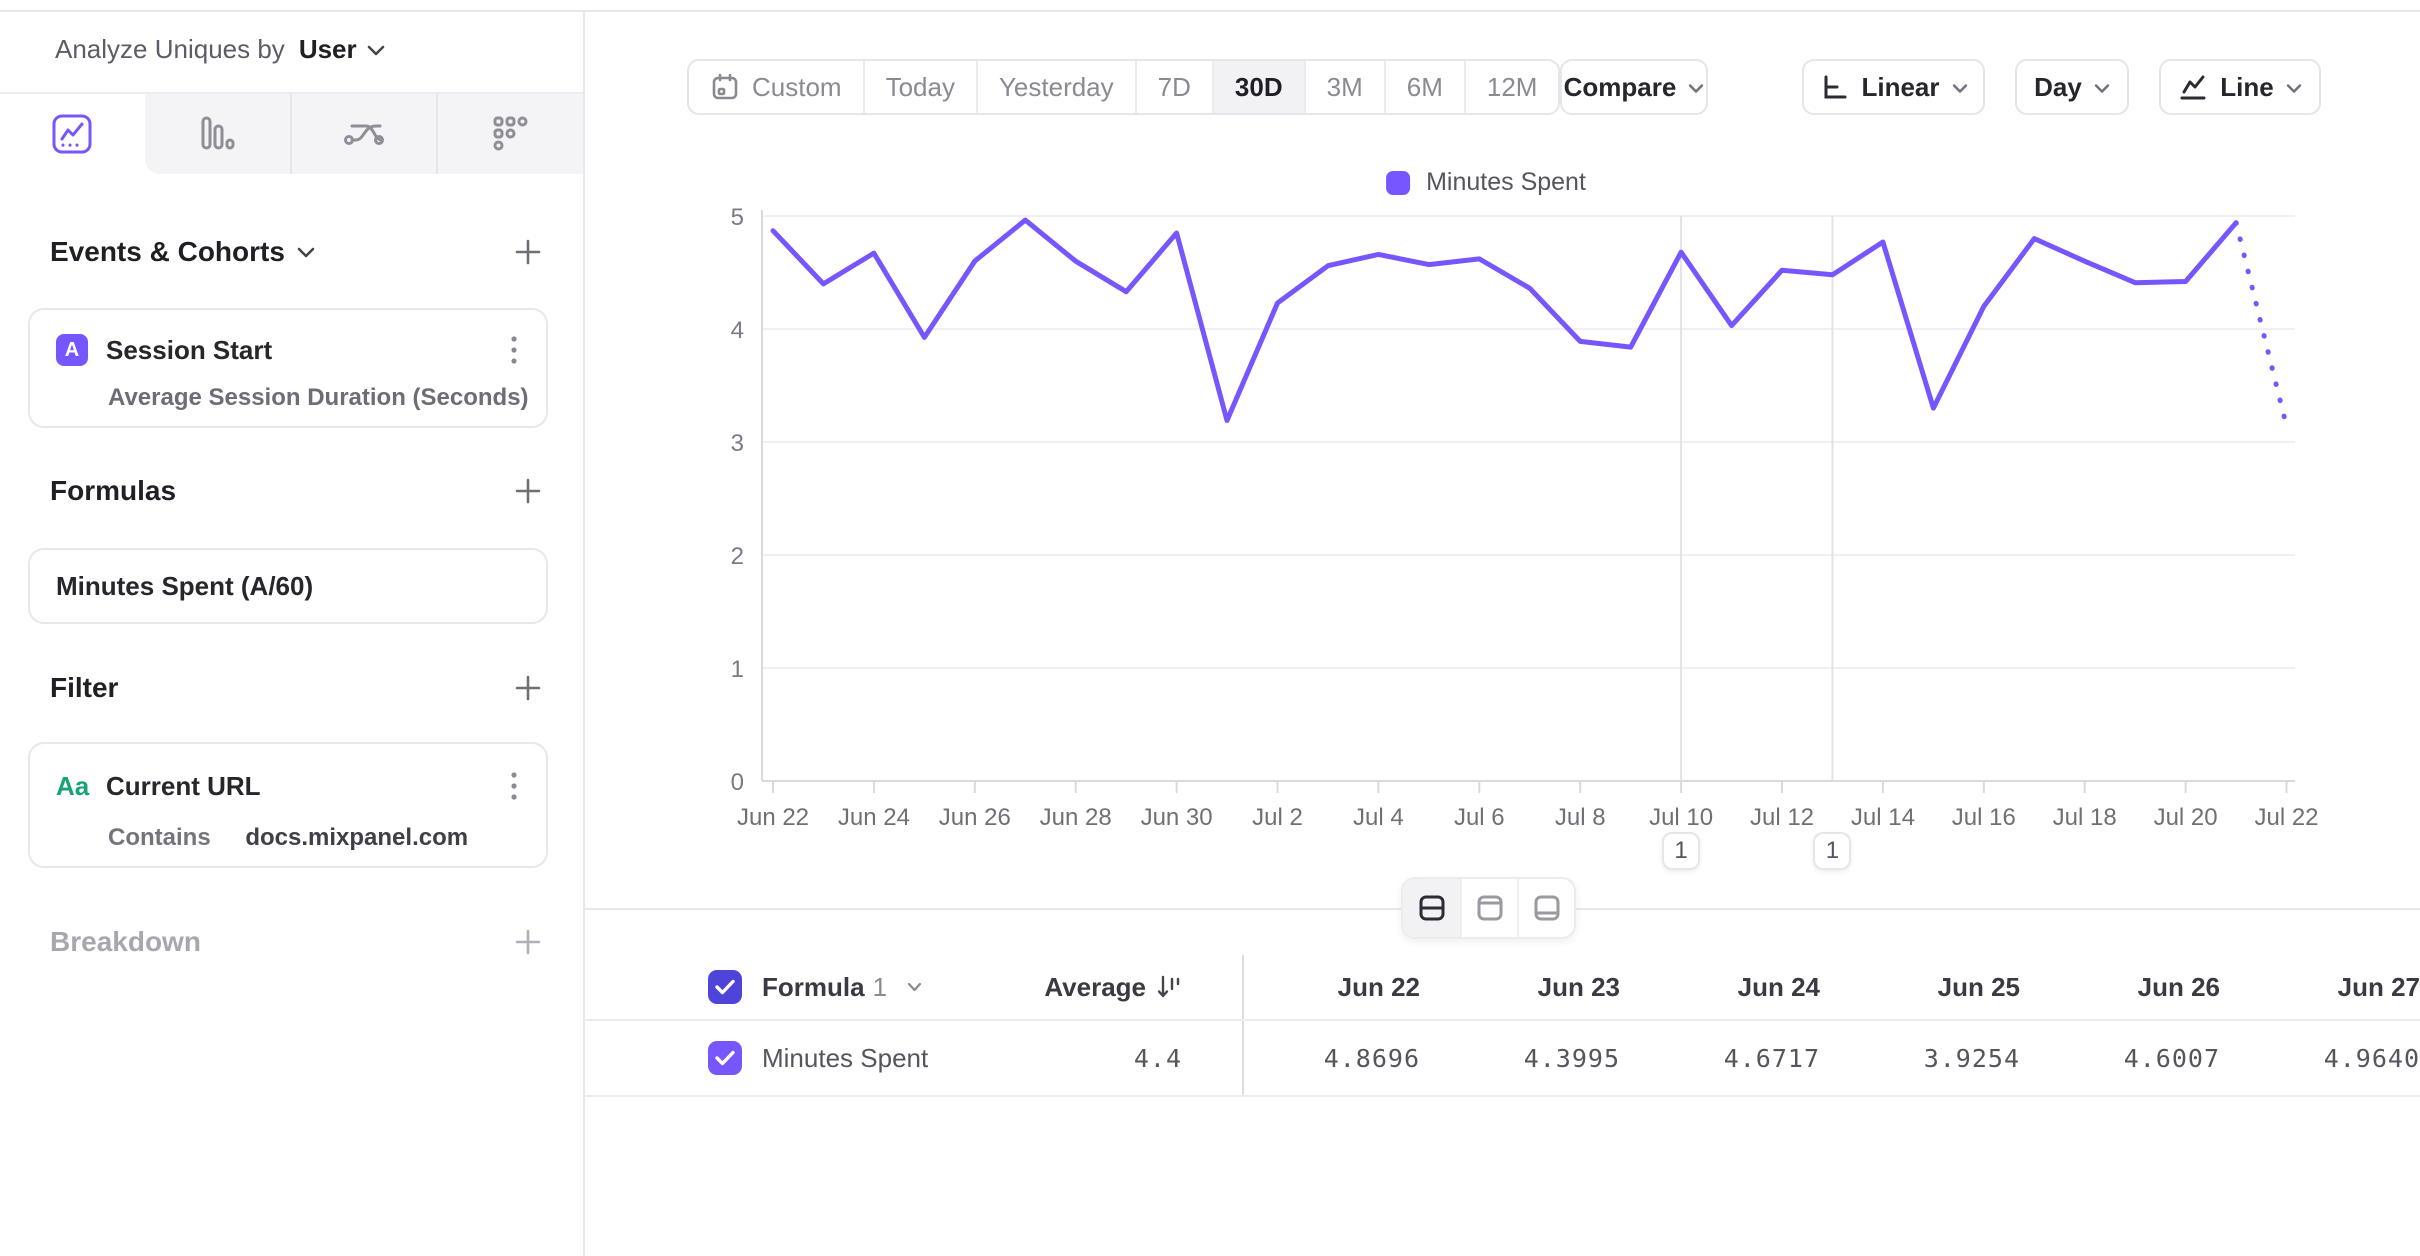 This screenshot has height=1256, width=2420. What do you see at coordinates (528, 252) in the screenshot?
I see `add-event-button` at bounding box center [528, 252].